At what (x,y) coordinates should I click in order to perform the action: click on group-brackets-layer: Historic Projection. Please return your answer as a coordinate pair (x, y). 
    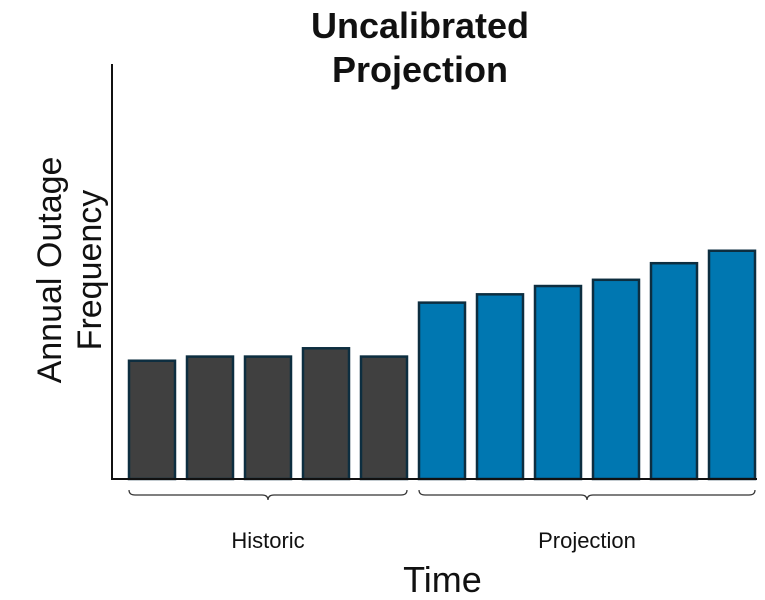
    Looking at the image, I should click on (442, 521).